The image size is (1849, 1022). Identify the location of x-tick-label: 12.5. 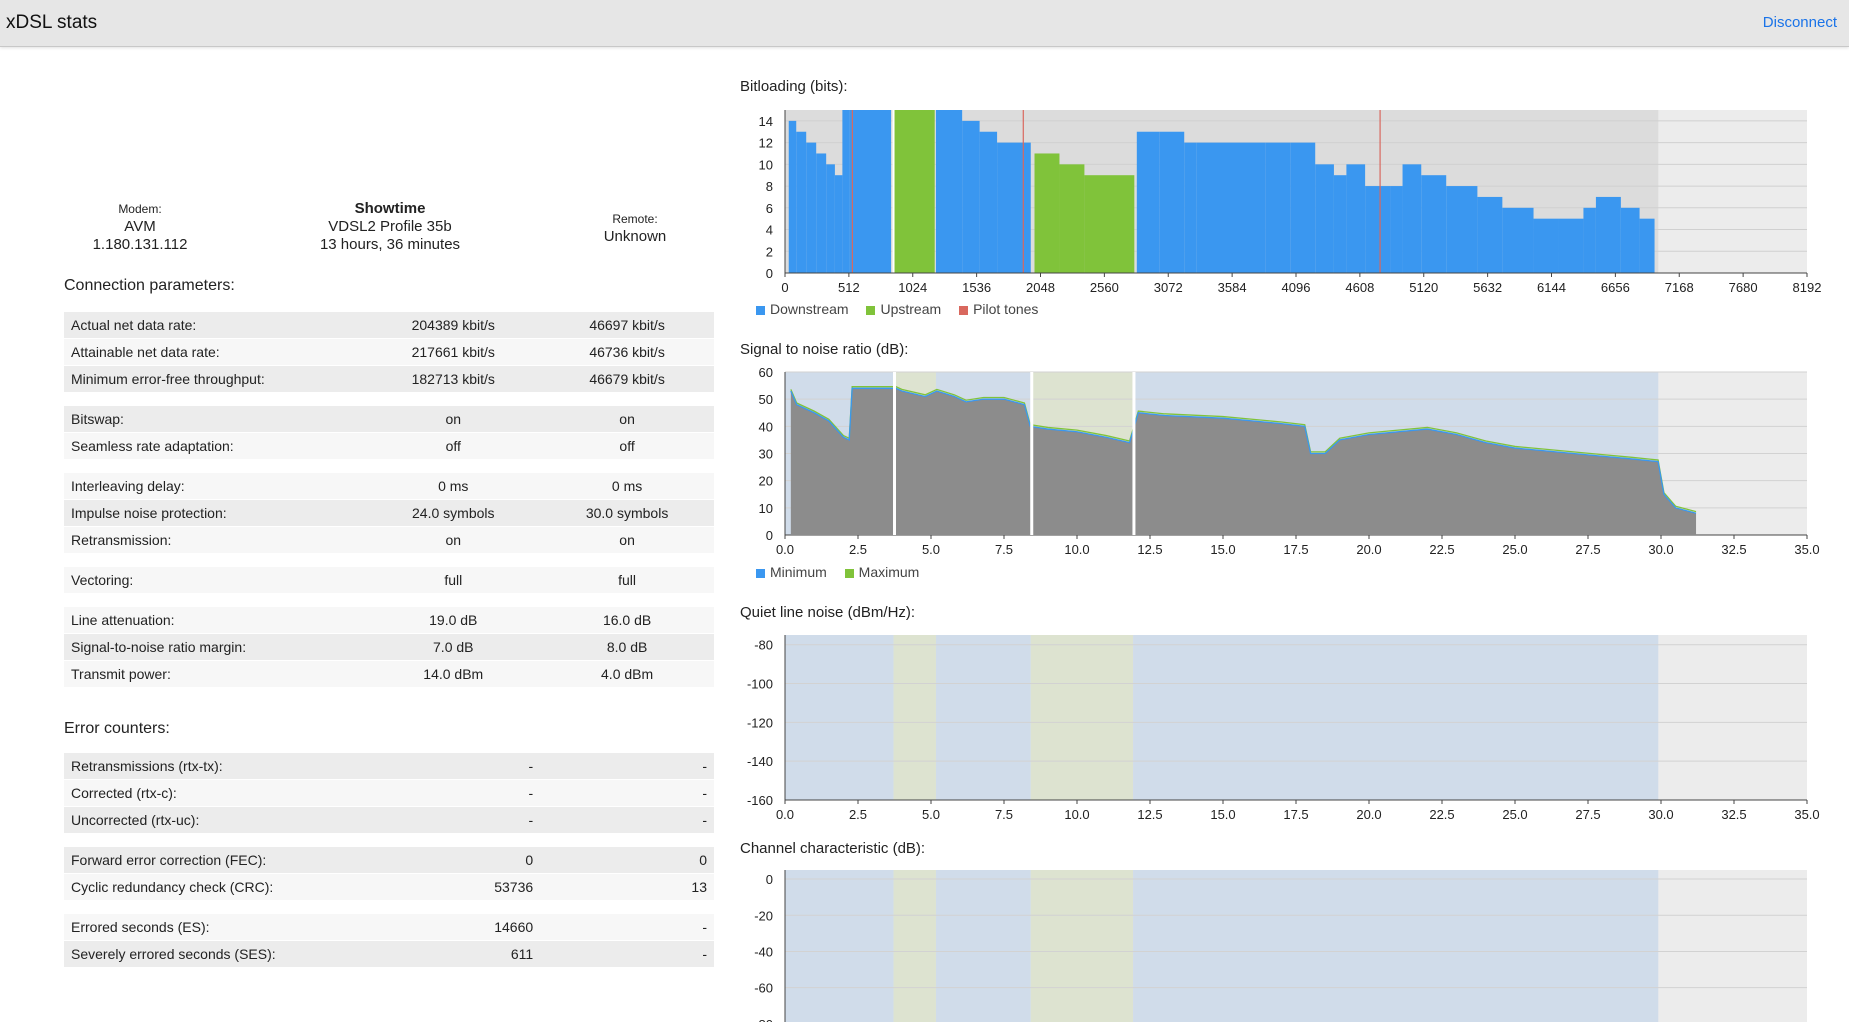
(1149, 814).